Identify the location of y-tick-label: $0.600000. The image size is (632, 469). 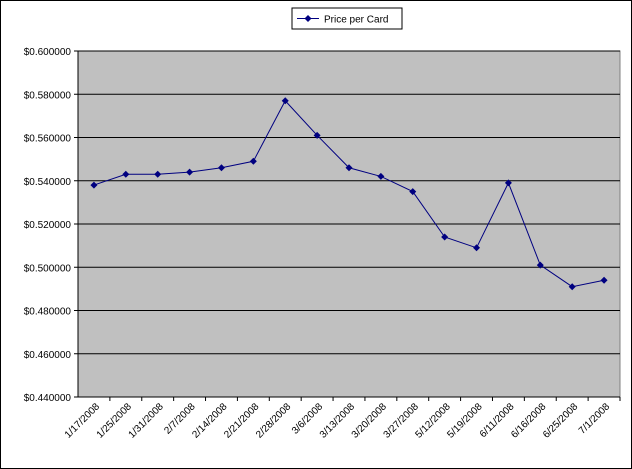
(48, 52).